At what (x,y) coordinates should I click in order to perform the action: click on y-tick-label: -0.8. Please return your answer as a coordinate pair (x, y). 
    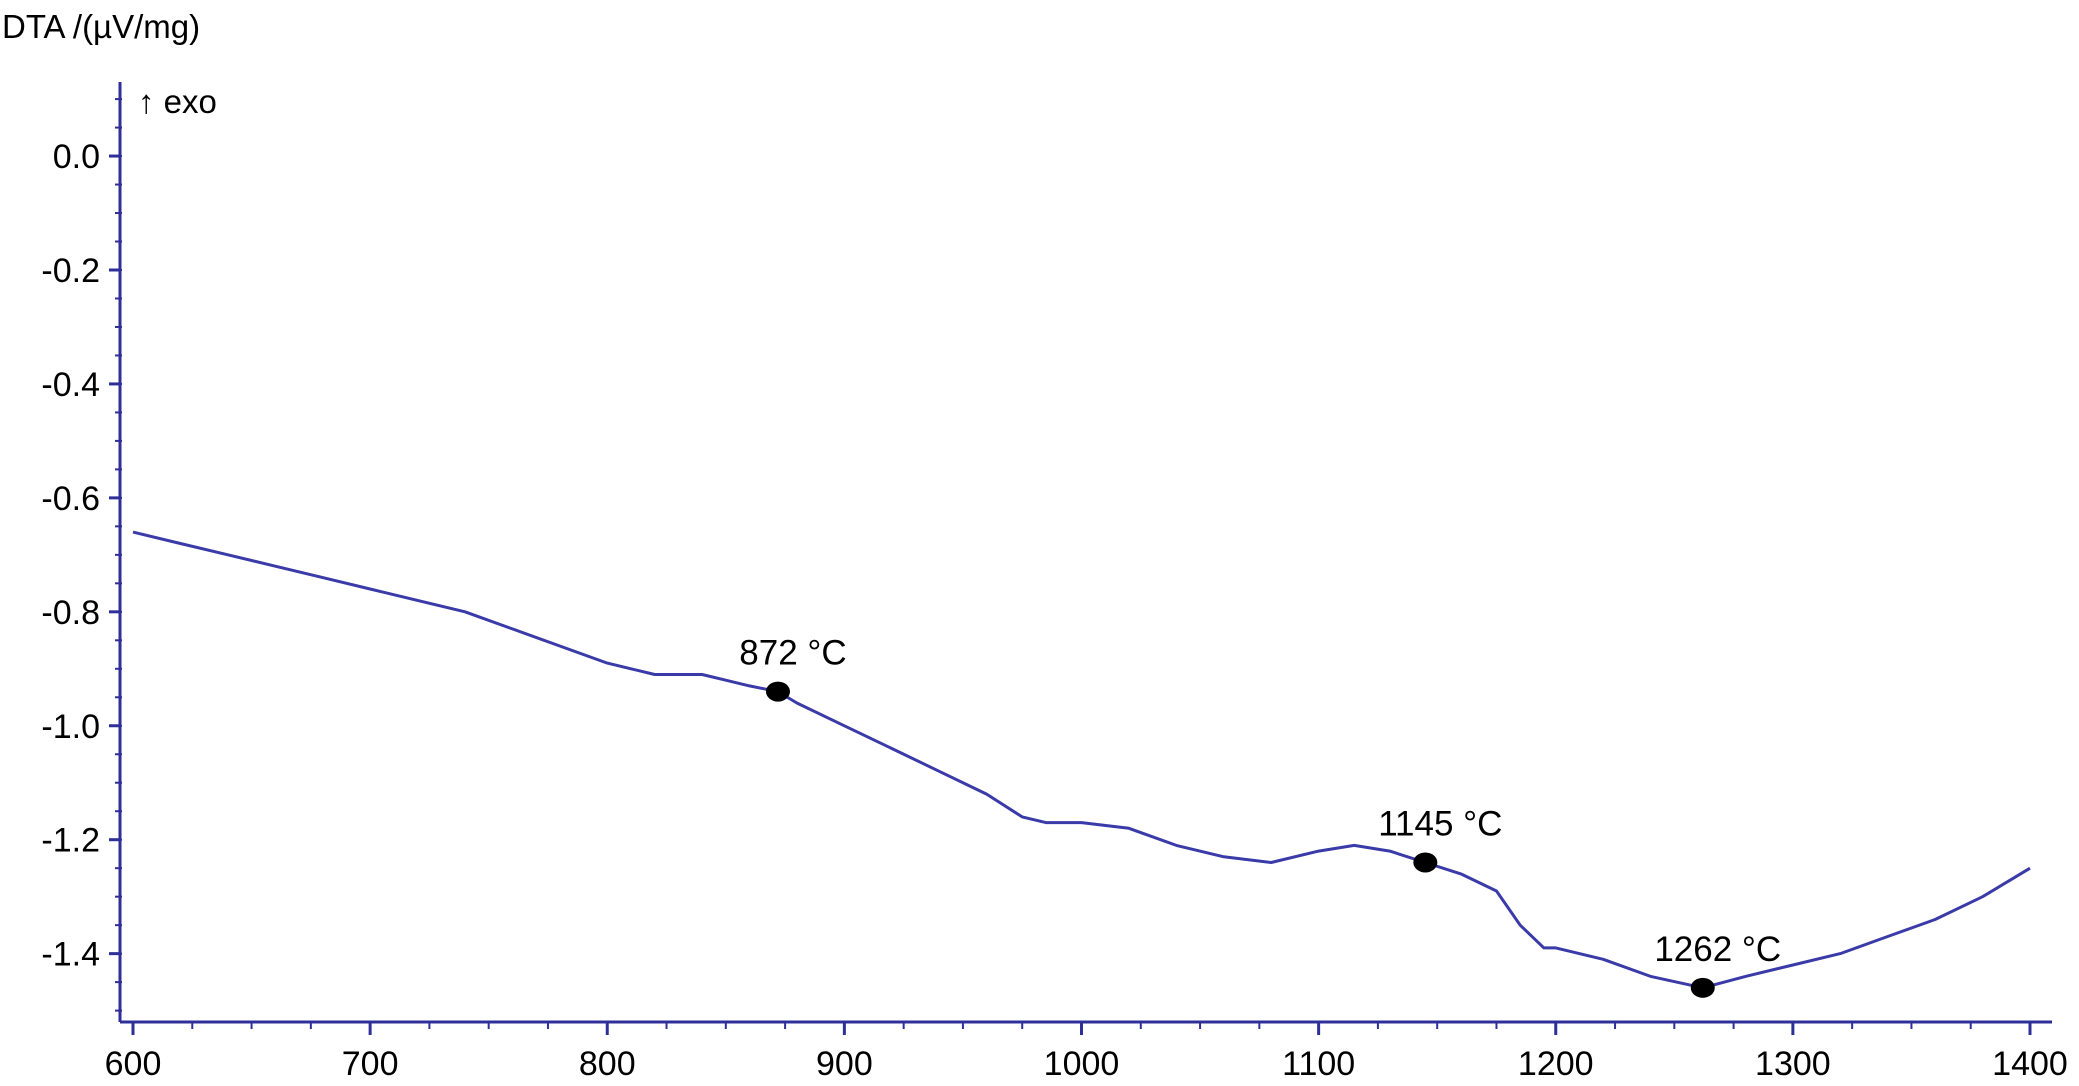
    Looking at the image, I should click on (70, 613).